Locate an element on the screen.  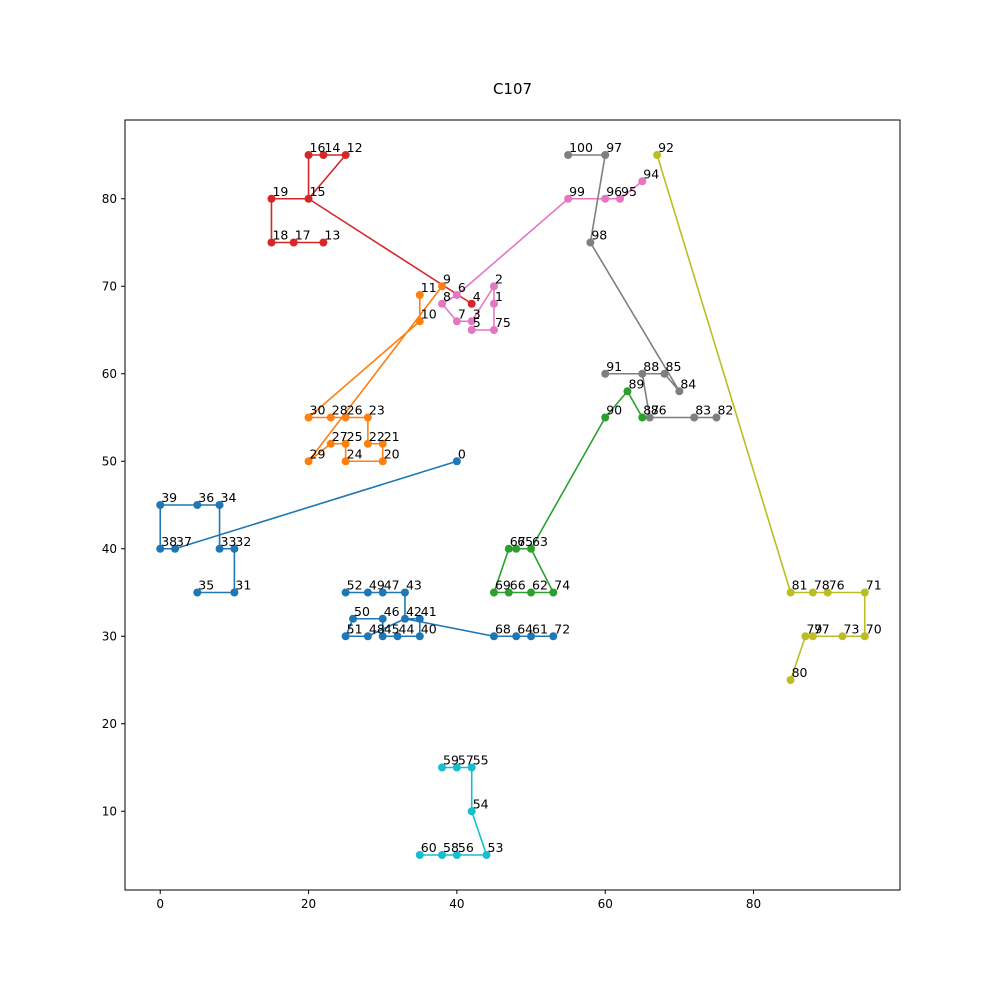
point-label: 9 is located at coordinates (447, 278).